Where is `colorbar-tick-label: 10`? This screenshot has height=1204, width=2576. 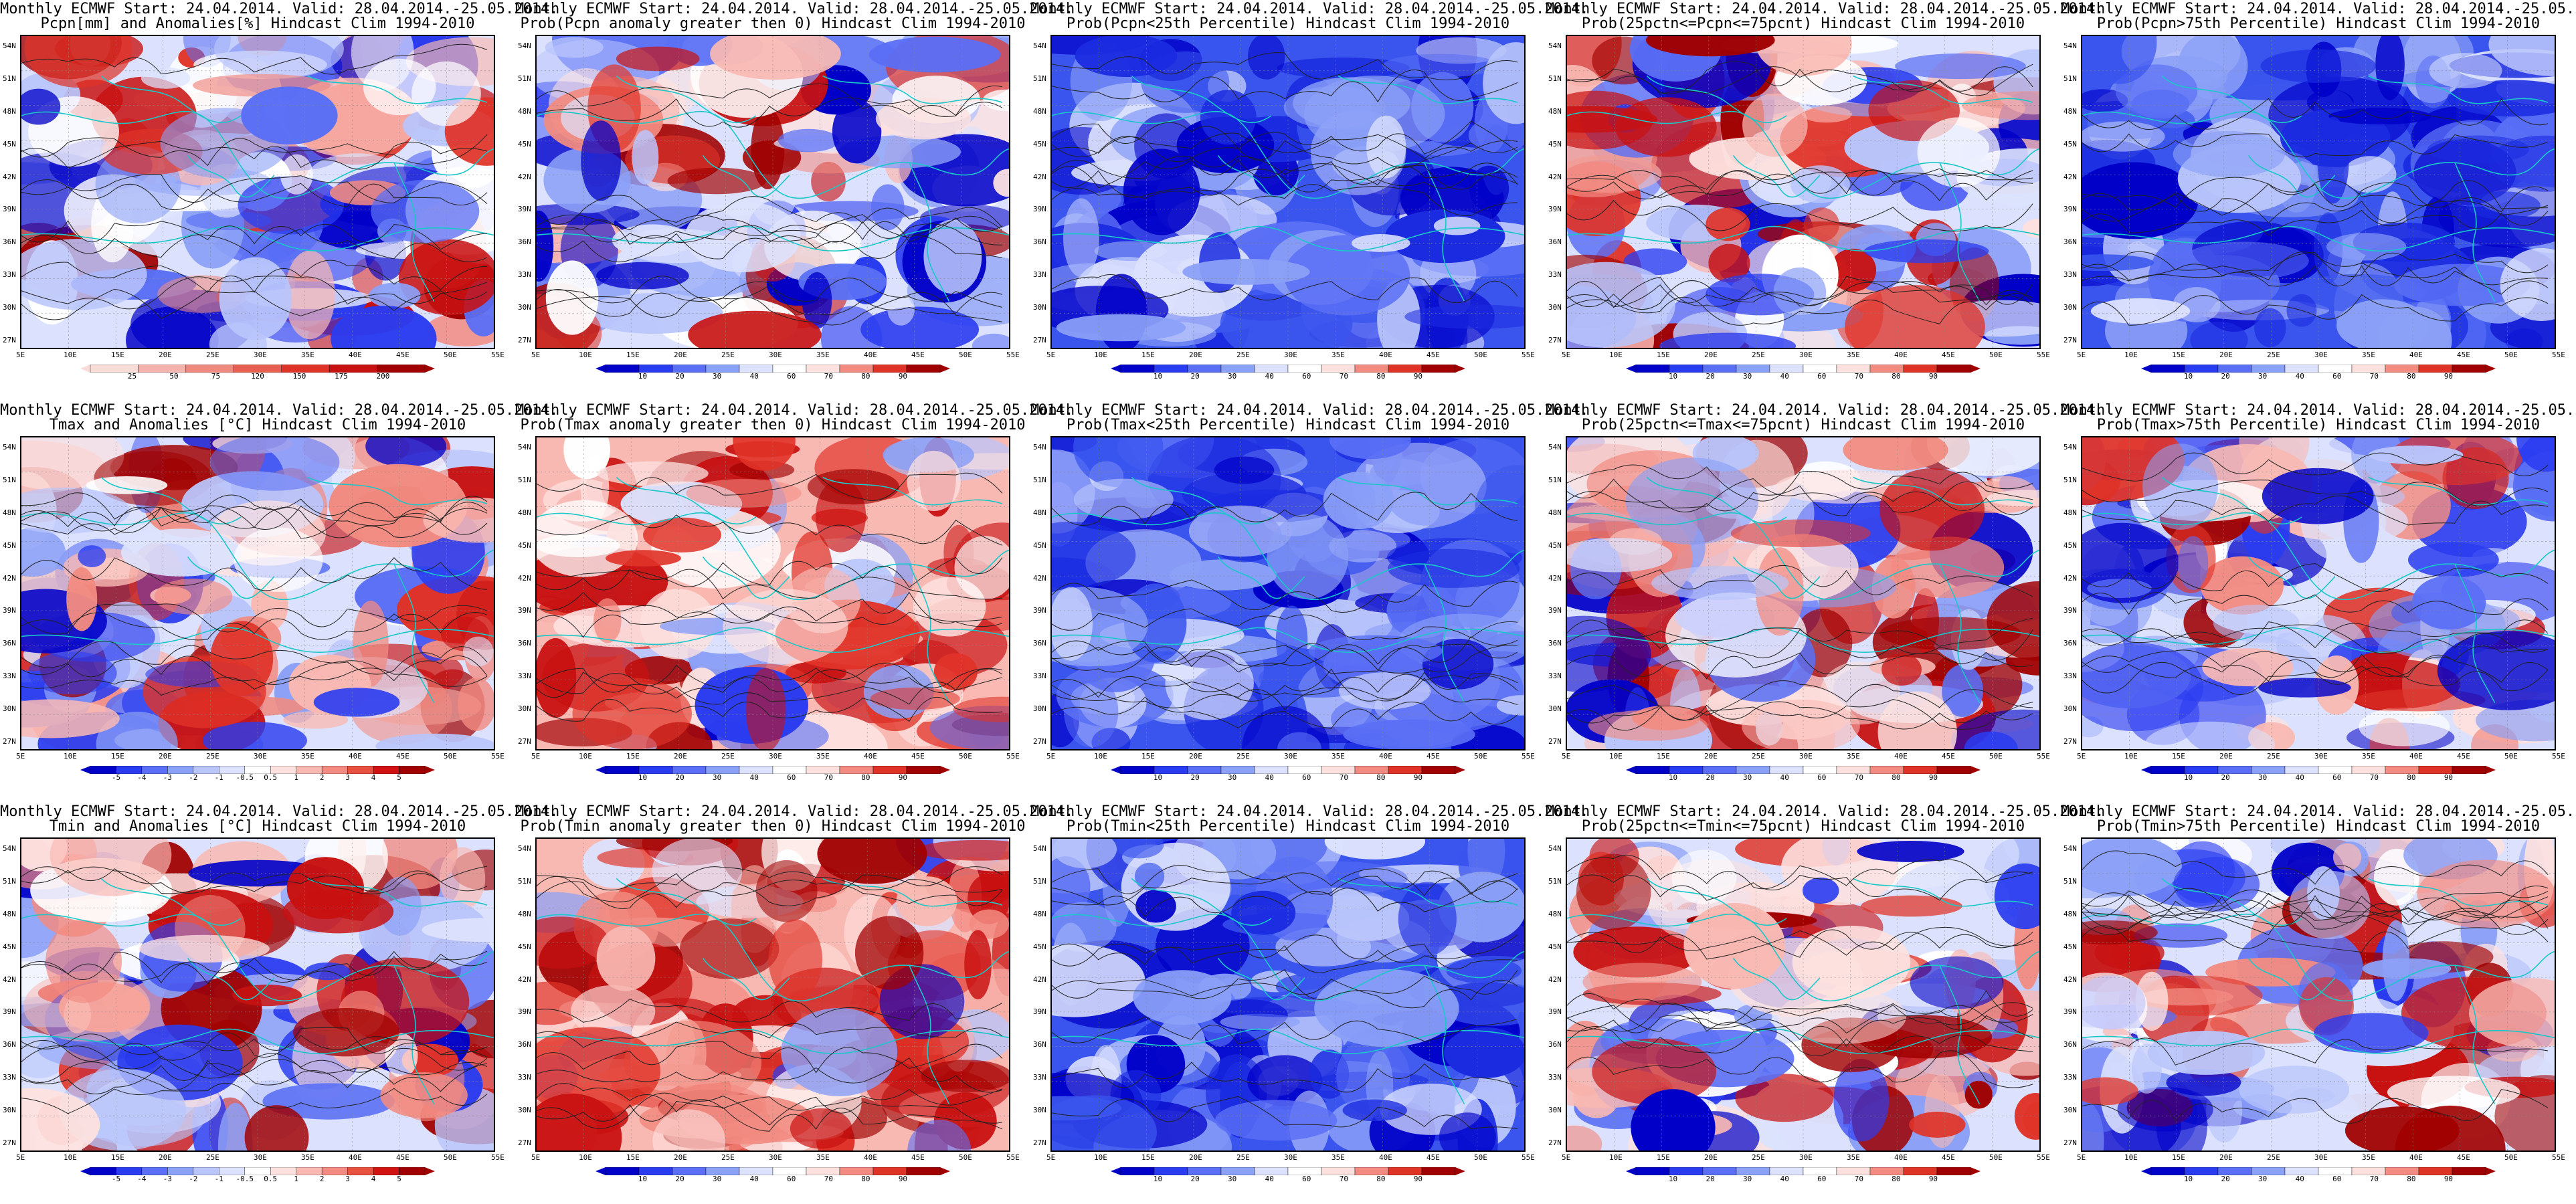 colorbar-tick-label: 10 is located at coordinates (1158, 777).